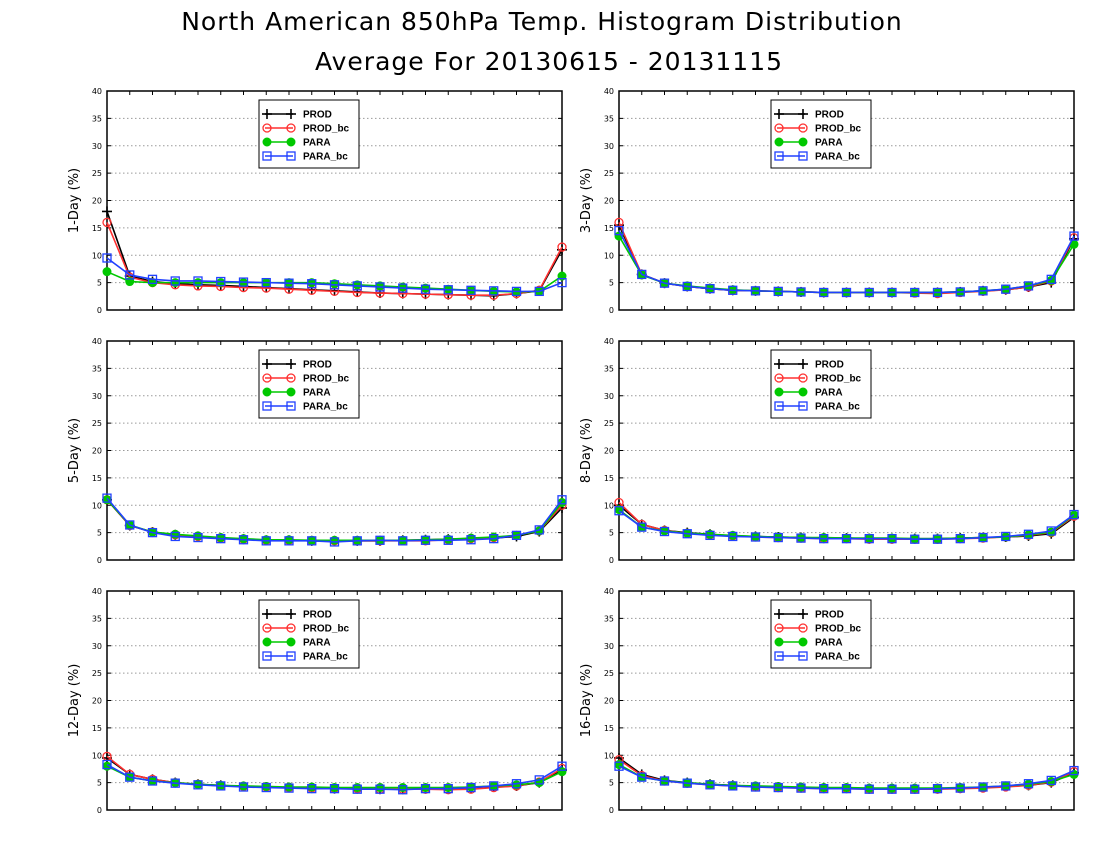 This screenshot has width=1100, height=850. I want to click on chart-subtitle: Average For 20130615 - 20131115, so click(549, 61).